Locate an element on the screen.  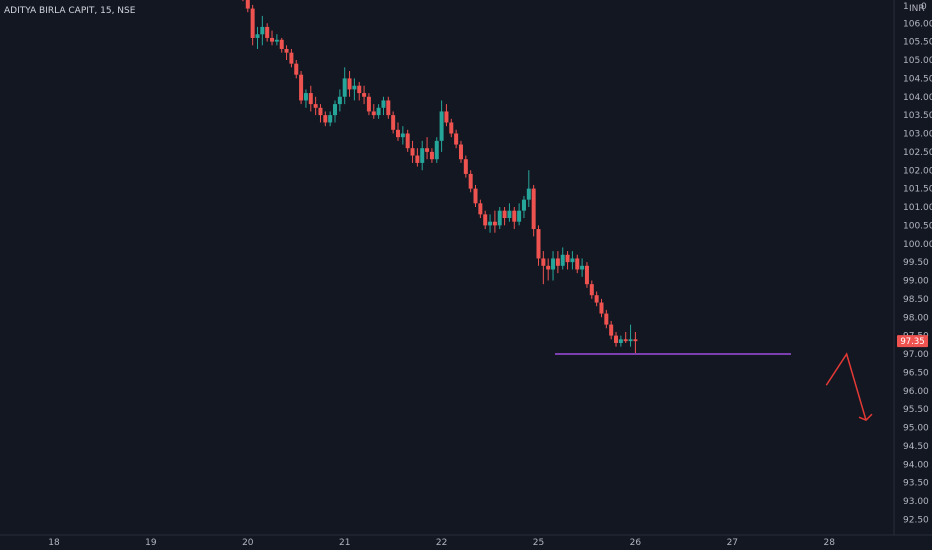
price-tick-label: 99.50 is located at coordinates (916, 263).